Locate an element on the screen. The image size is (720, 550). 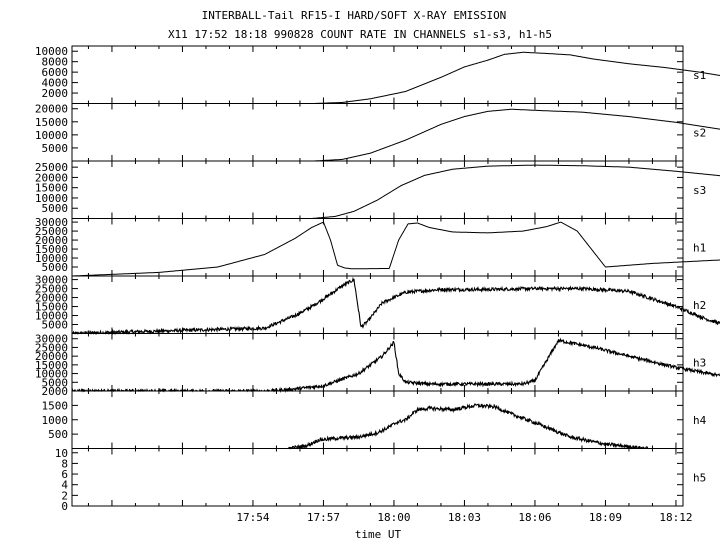
y-tick-label-h2: 10000 is located at coordinates (51, 316).